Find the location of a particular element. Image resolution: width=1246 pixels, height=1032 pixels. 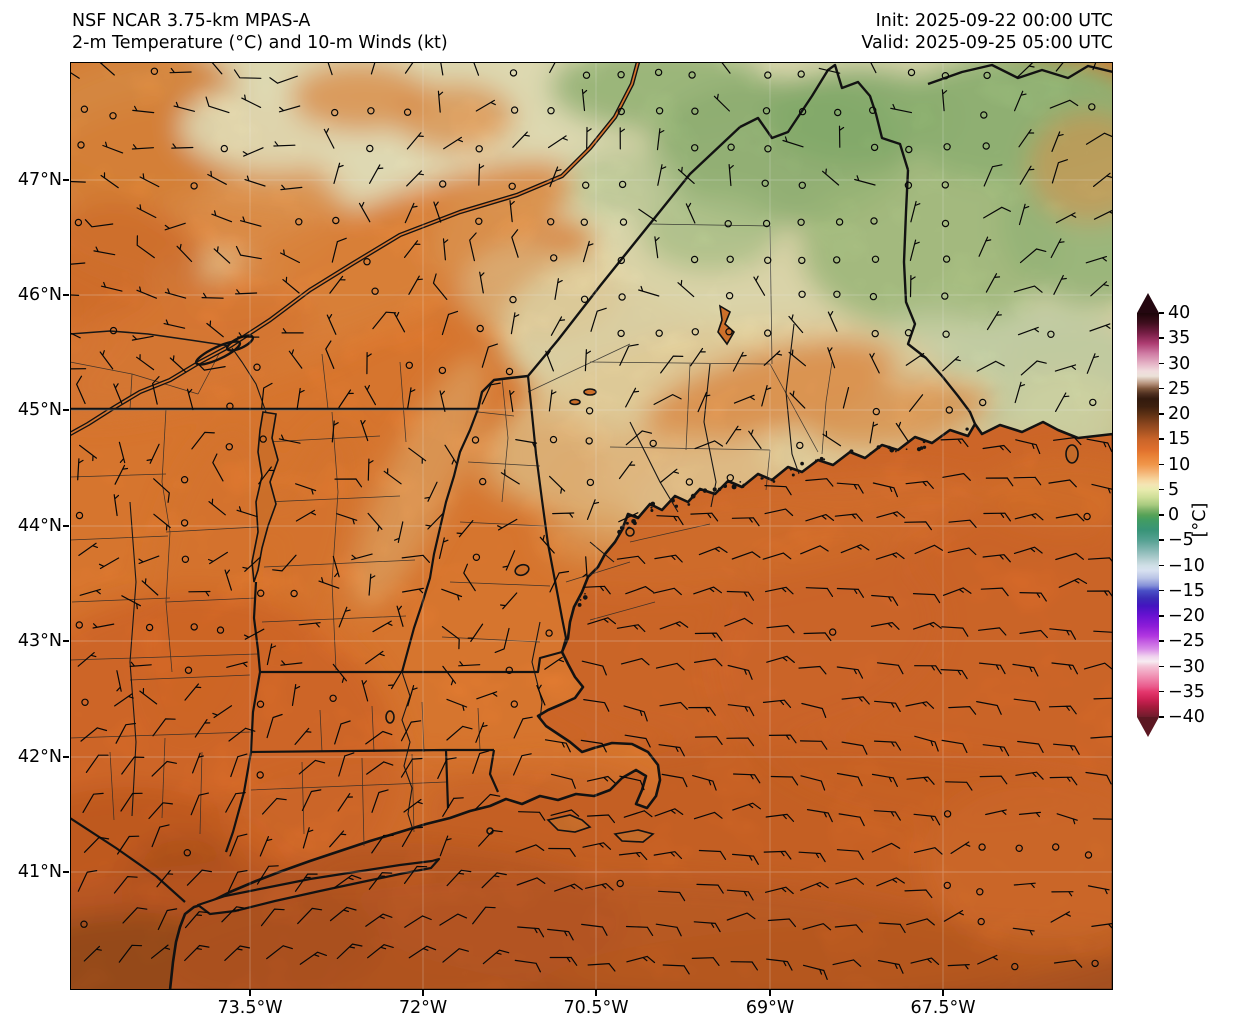

colorbar-tick-label: −40 is located at coordinates (1186, 717).